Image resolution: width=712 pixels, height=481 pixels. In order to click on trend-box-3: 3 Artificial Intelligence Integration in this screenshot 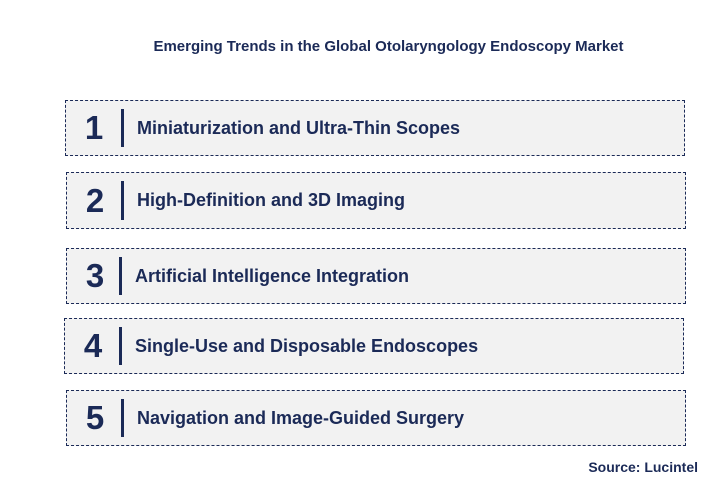, I will do `click(376, 276)`.